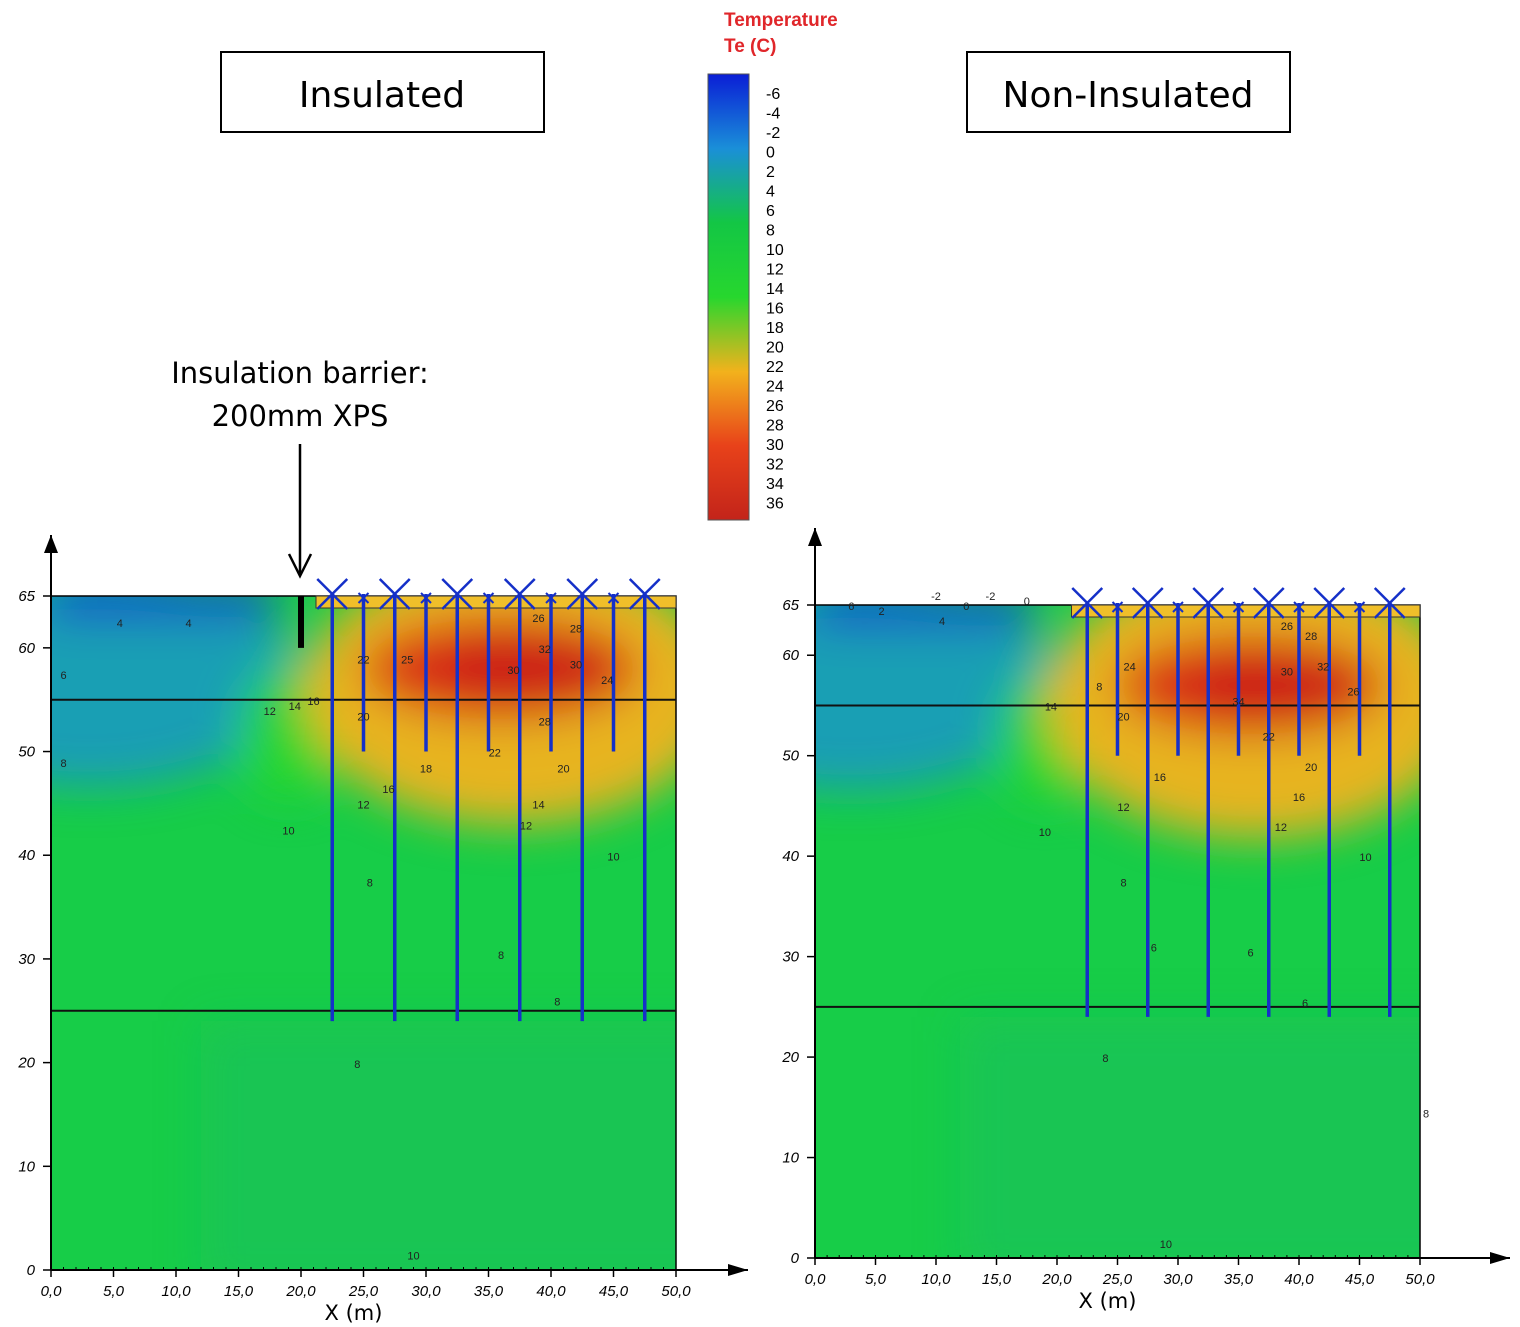 The image size is (1520, 1327). Describe the element at coordinates (775, 270) in the screenshot. I see `colorbar-tick-label: 12` at that location.